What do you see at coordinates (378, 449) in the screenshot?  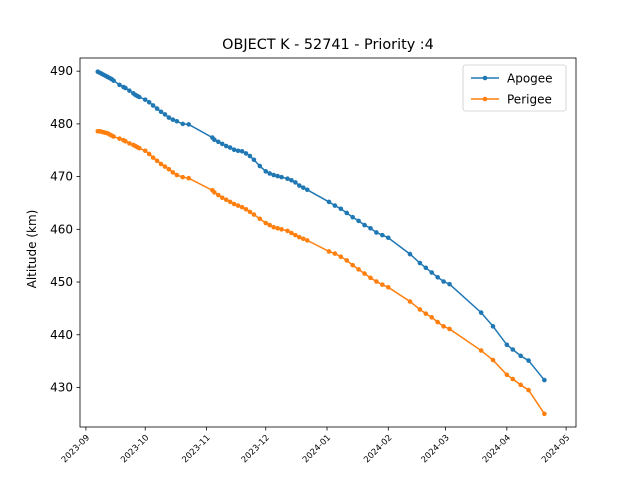 I see `x-tick-label: 2024-02` at bounding box center [378, 449].